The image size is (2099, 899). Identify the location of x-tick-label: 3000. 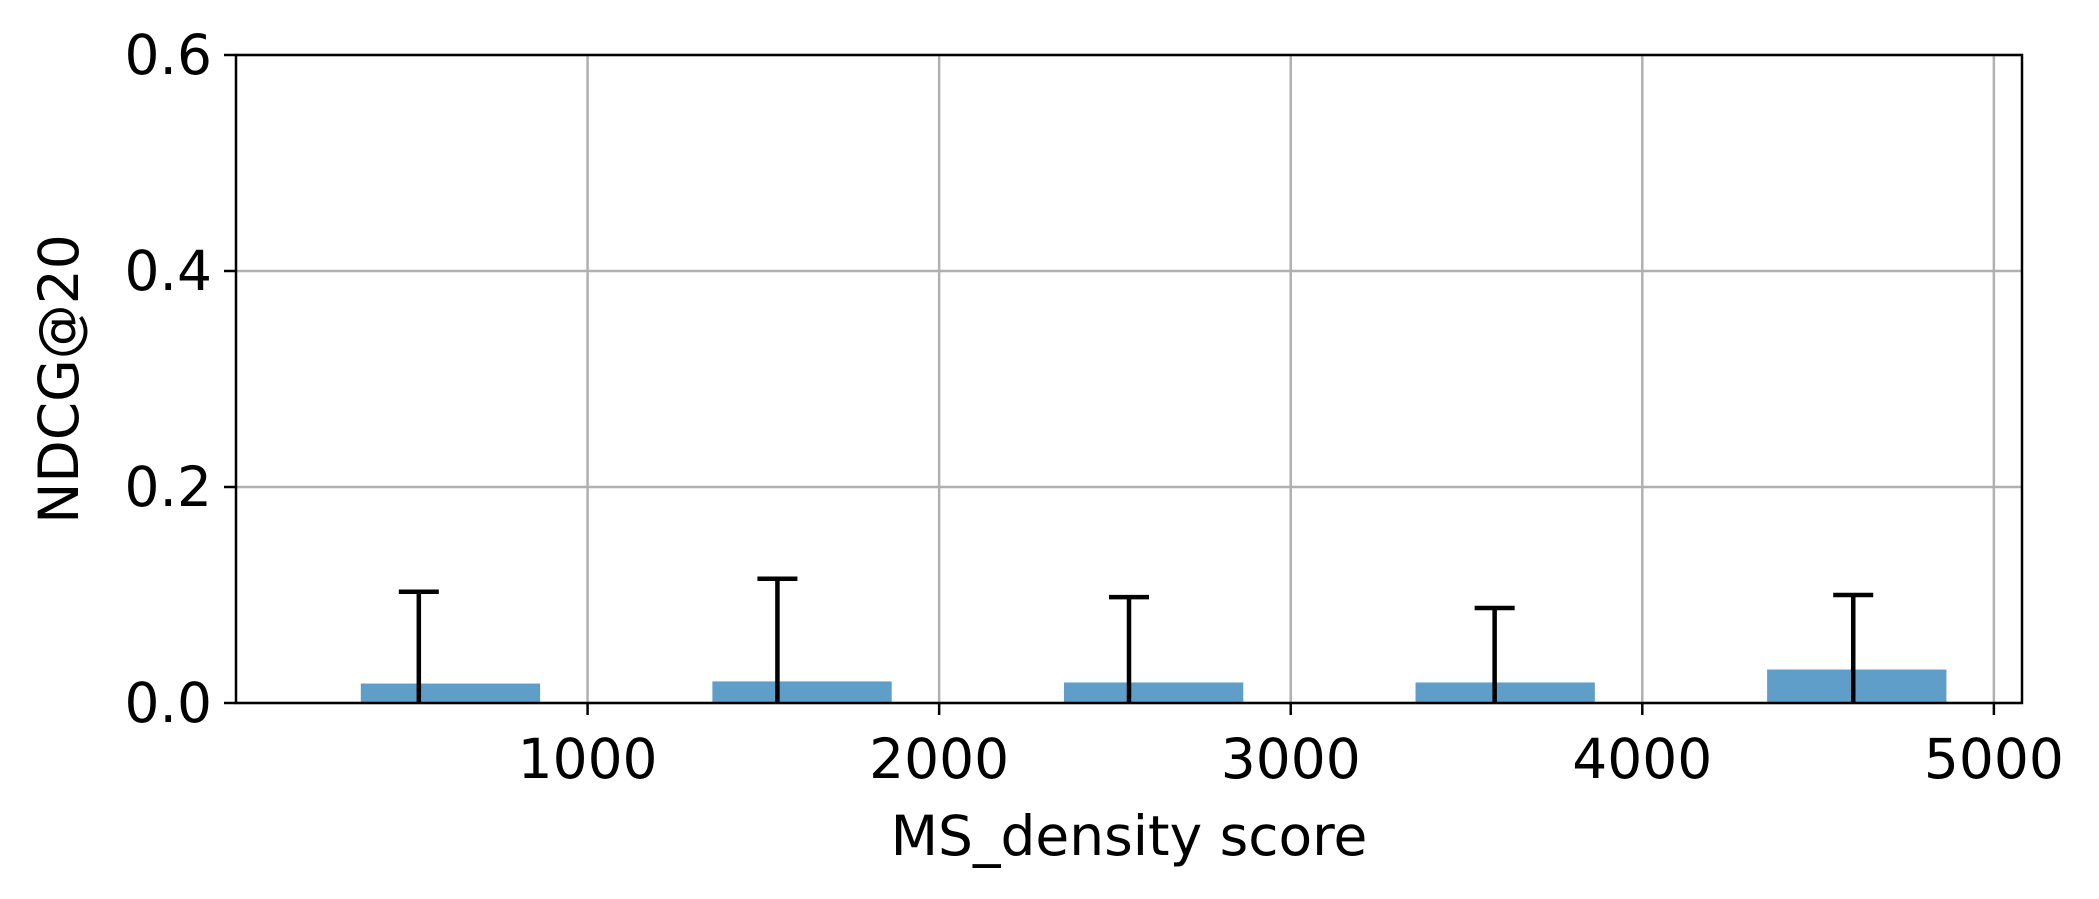
(1291, 759).